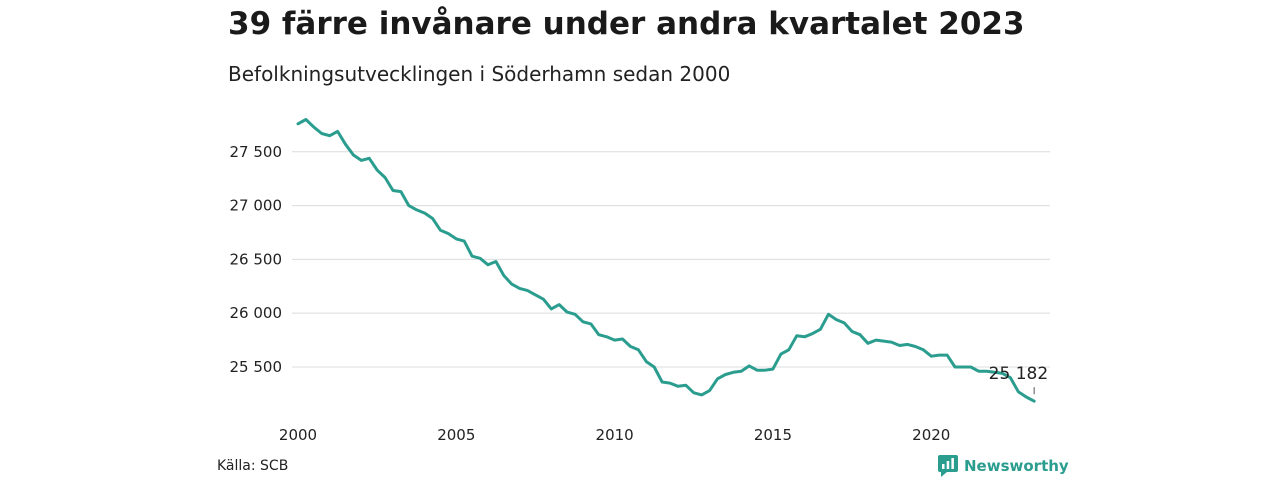 This screenshot has width=1280, height=480. I want to click on y-tick-label-27000: 27 000, so click(256, 206).